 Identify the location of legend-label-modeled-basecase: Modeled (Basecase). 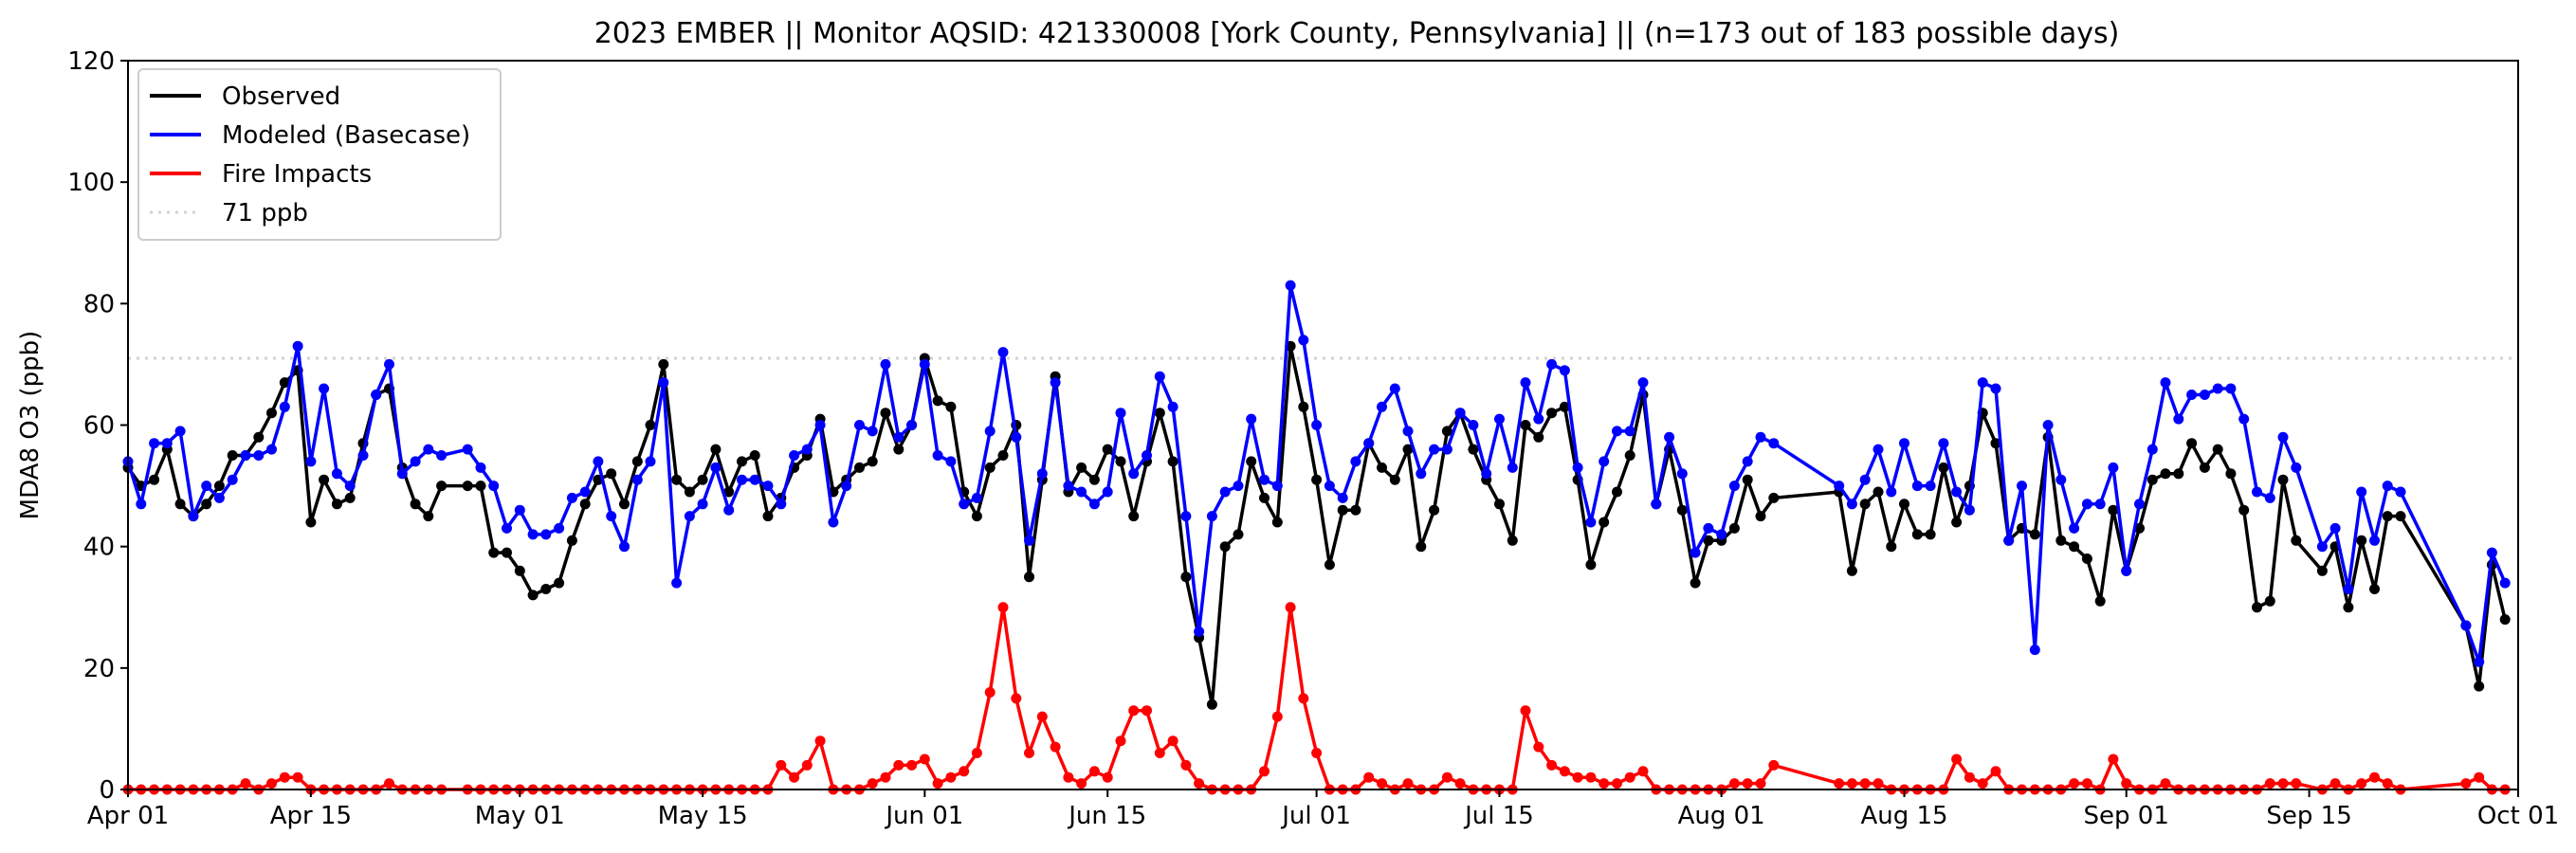
(346, 135).